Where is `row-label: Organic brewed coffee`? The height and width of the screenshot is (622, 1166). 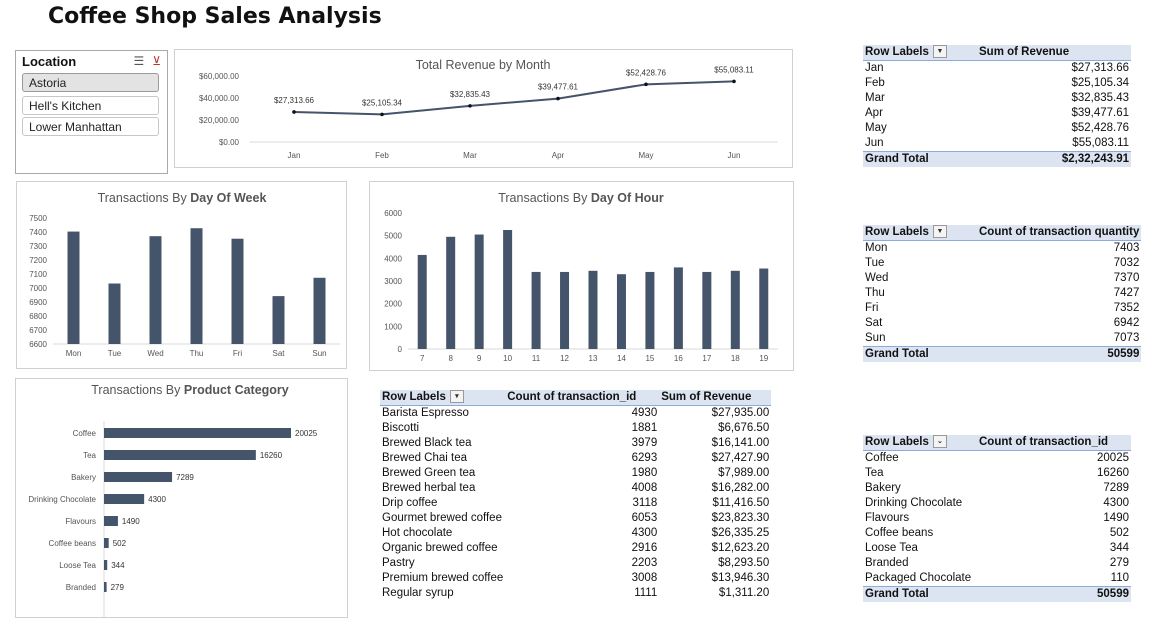 row-label: Organic brewed coffee is located at coordinates (440, 548).